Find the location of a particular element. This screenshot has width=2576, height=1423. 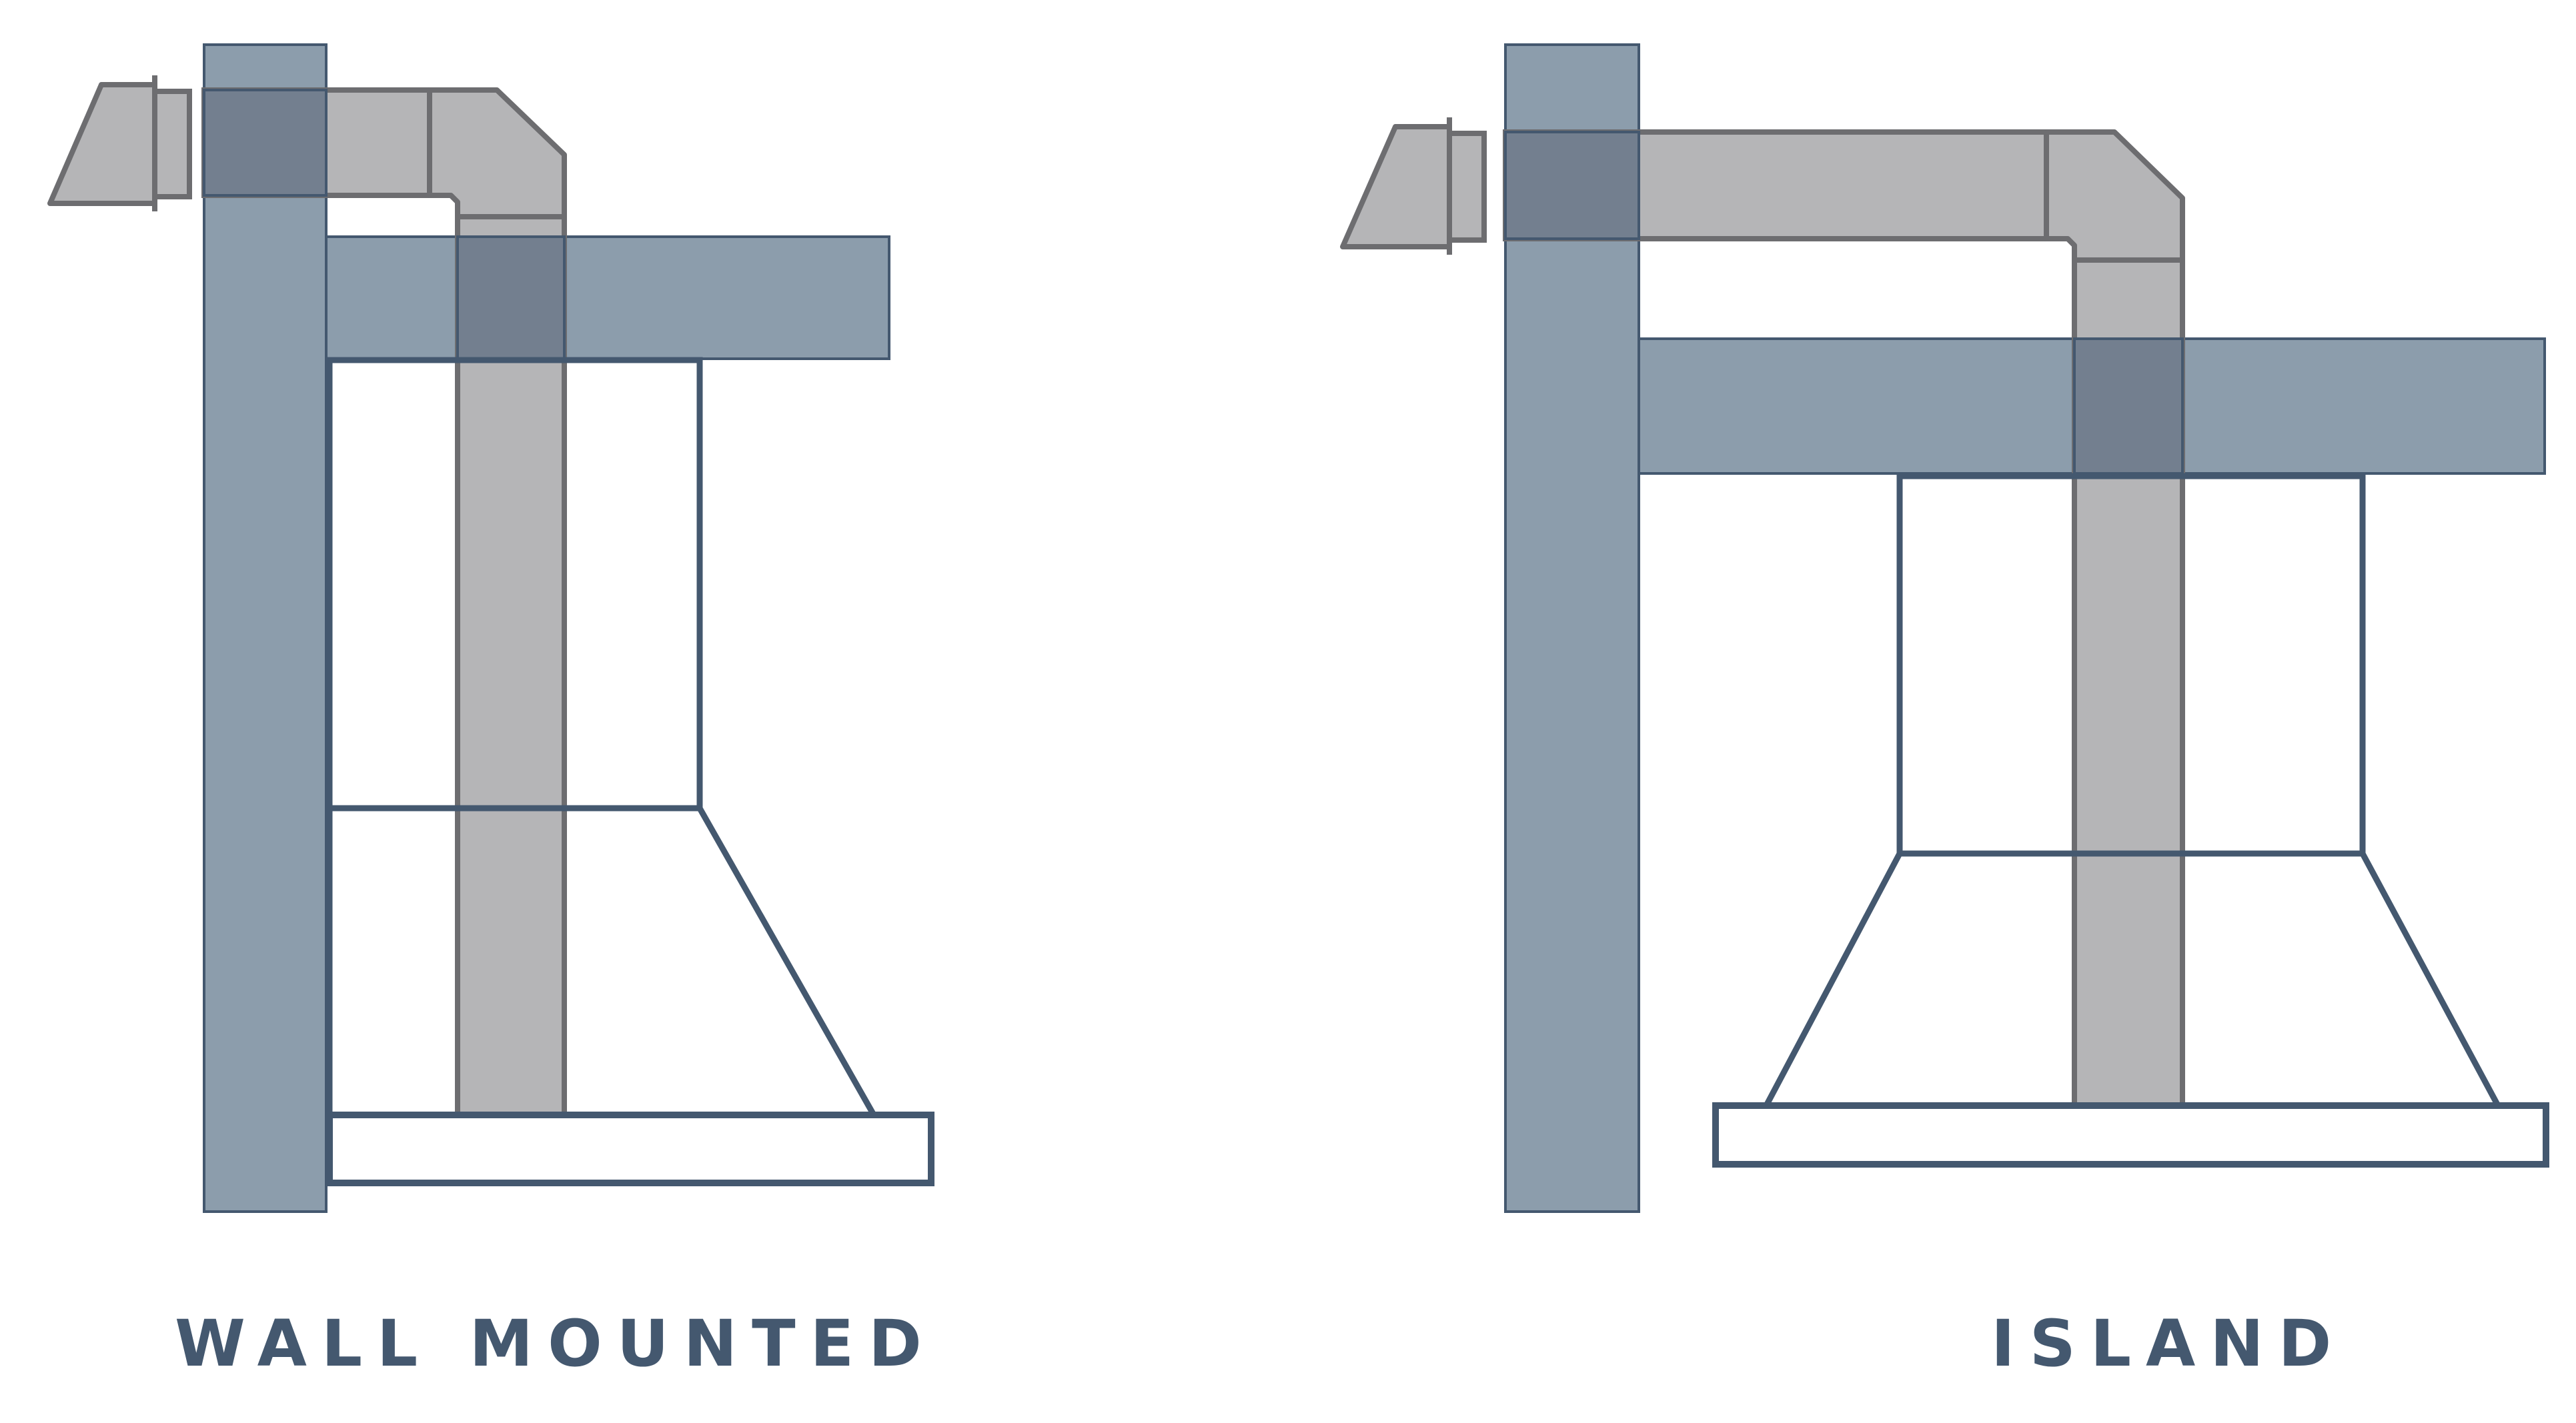

wall-mounted-duct-elbow is located at coordinates (497, 153).